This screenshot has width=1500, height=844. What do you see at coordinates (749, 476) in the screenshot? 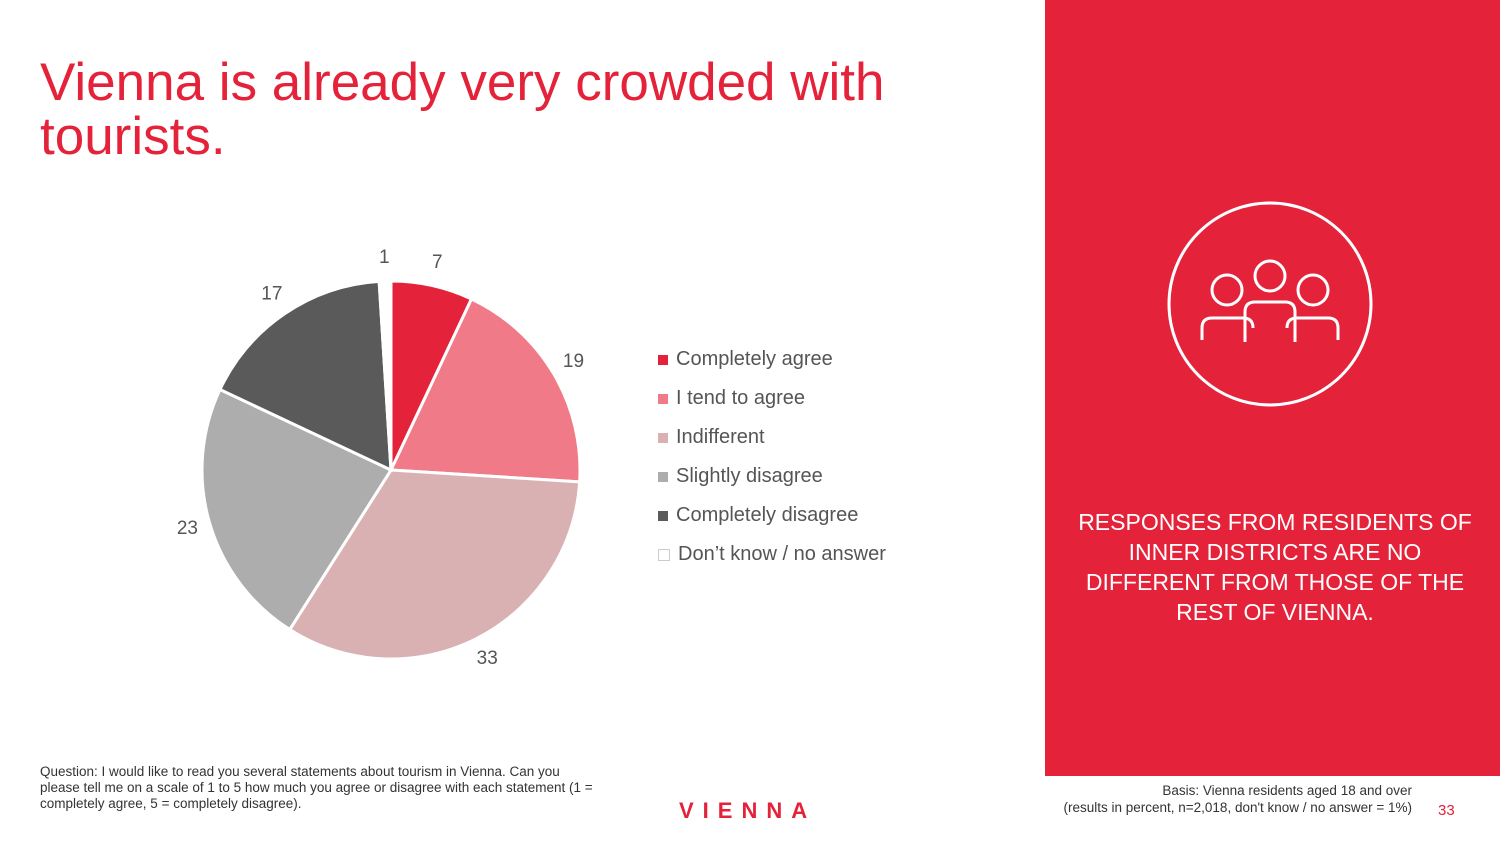
I see `legend-label: Slightly disagree` at bounding box center [749, 476].